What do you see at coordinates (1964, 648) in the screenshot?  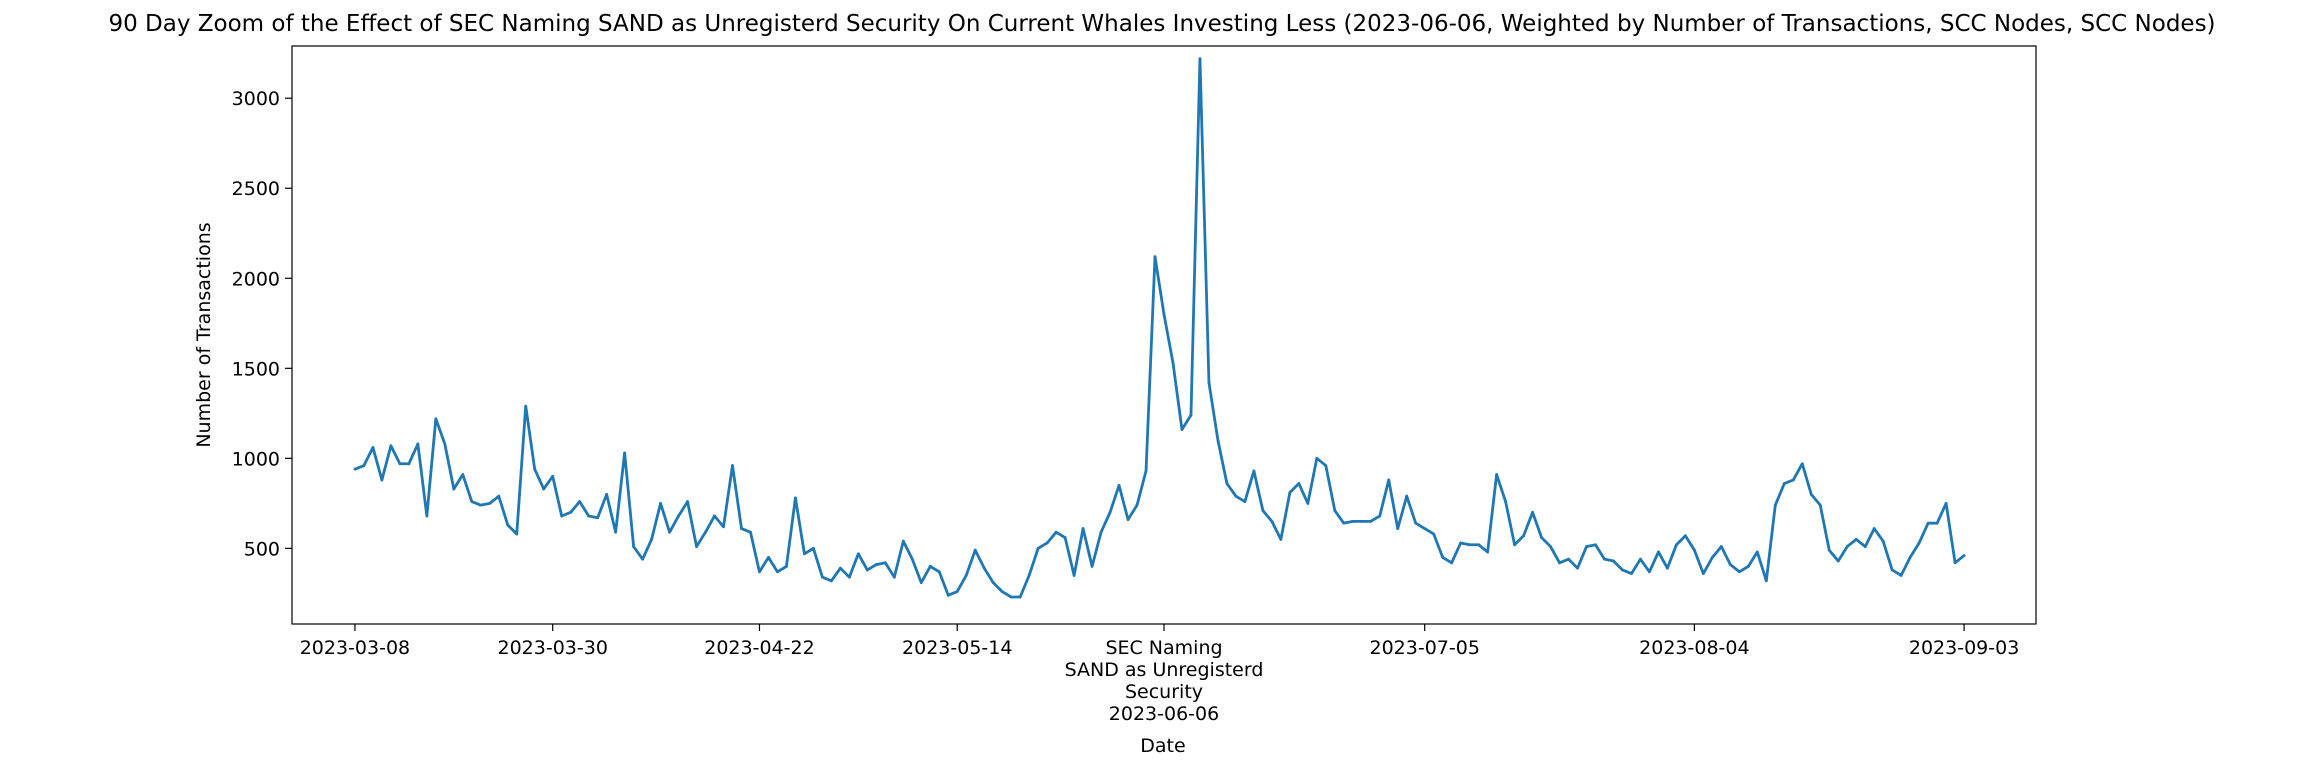 I see `x-tick-label-line: 2023-09-03` at bounding box center [1964, 648].